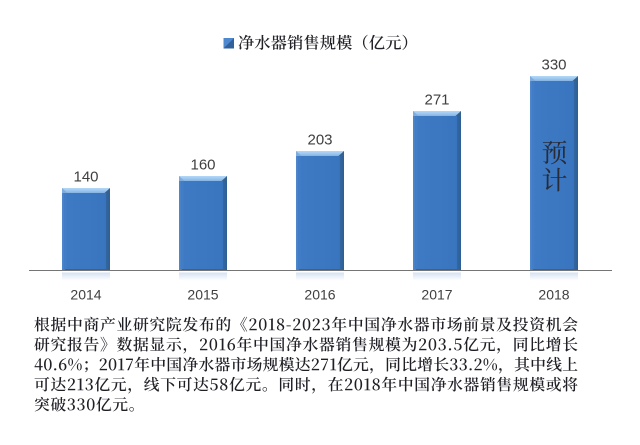  I want to click on svg-text: 271, so click(436, 100).